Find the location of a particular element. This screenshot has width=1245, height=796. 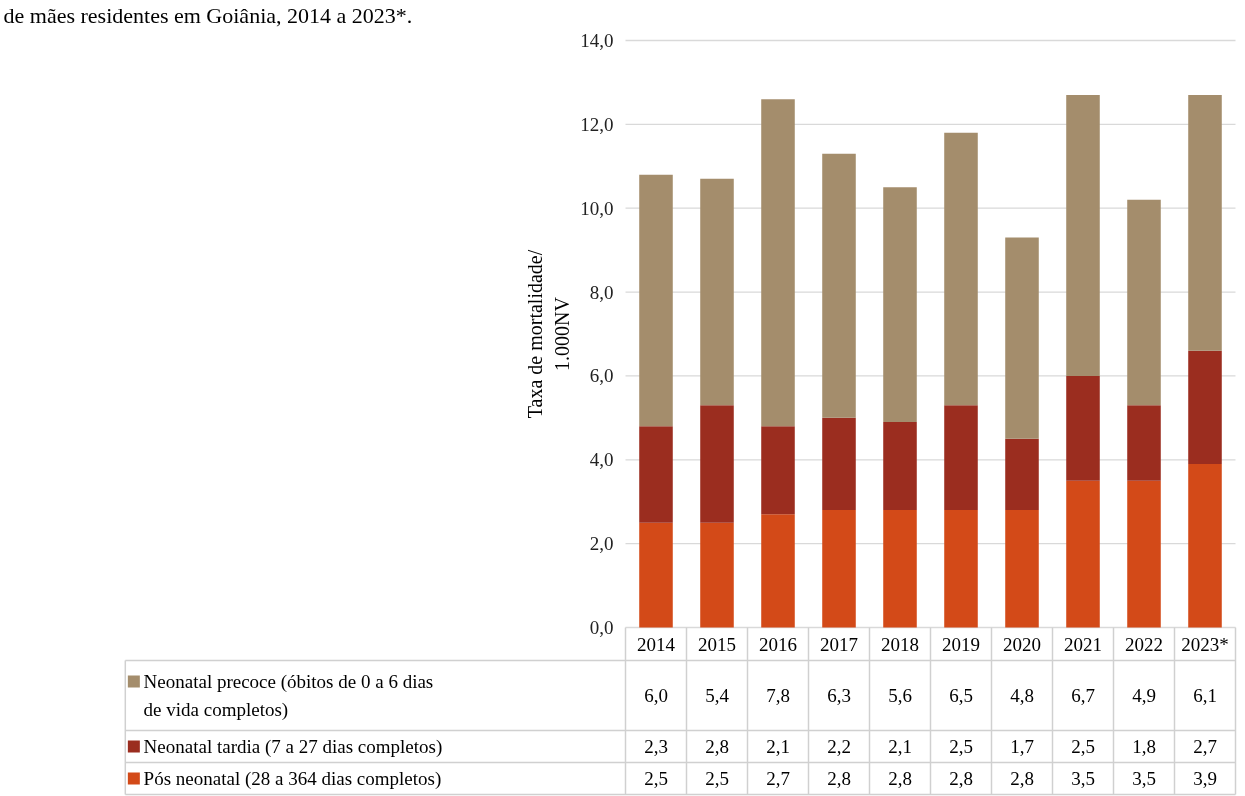

data-label: 1,8 is located at coordinates (1144, 746).